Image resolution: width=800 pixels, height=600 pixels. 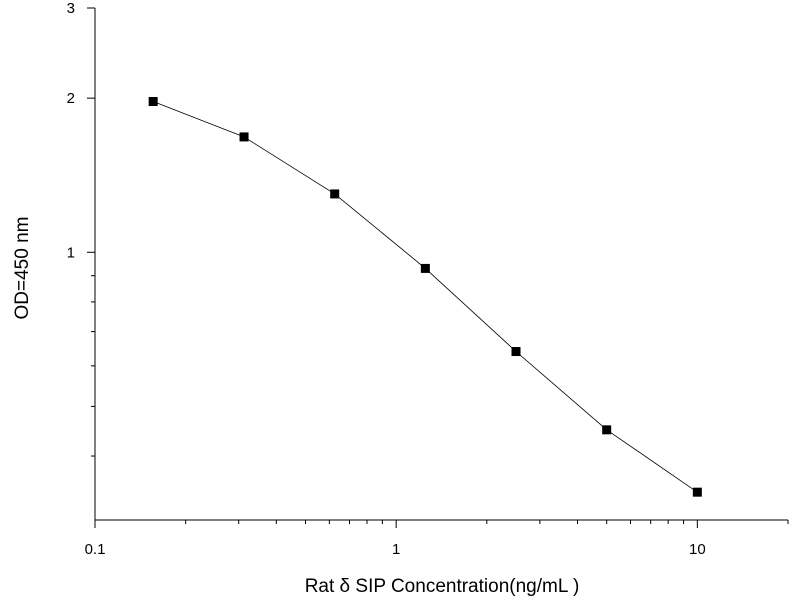 I want to click on x-ticks, so click(x=441, y=524).